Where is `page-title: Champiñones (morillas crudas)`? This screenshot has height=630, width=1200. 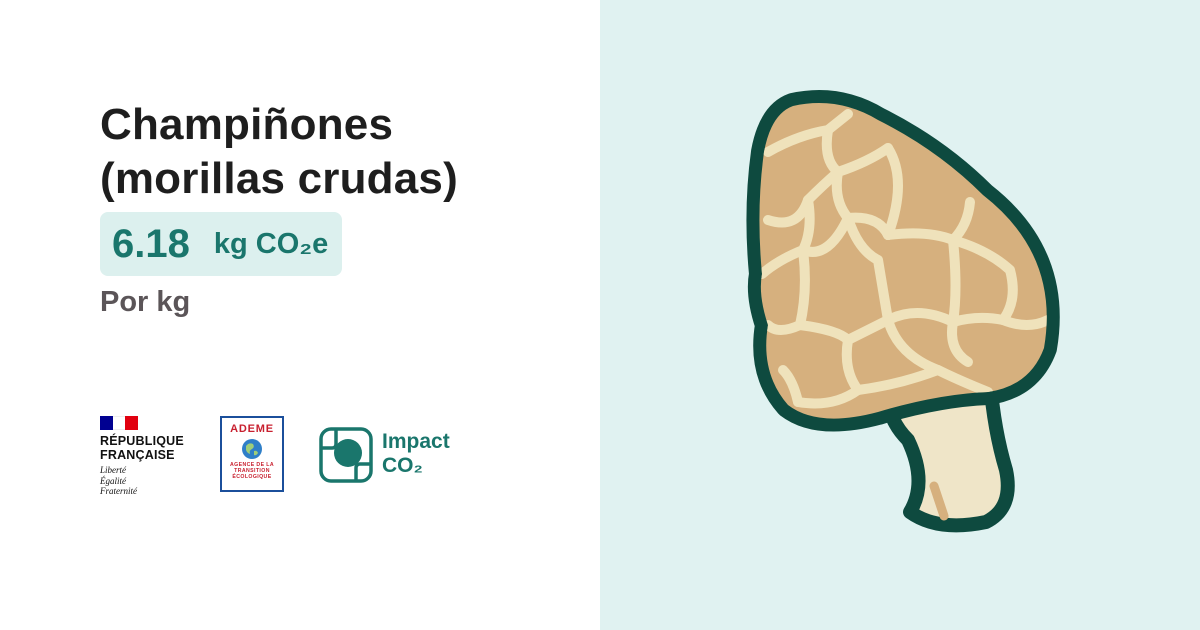 page-title: Champiñones (morillas crudas) is located at coordinates (279, 152).